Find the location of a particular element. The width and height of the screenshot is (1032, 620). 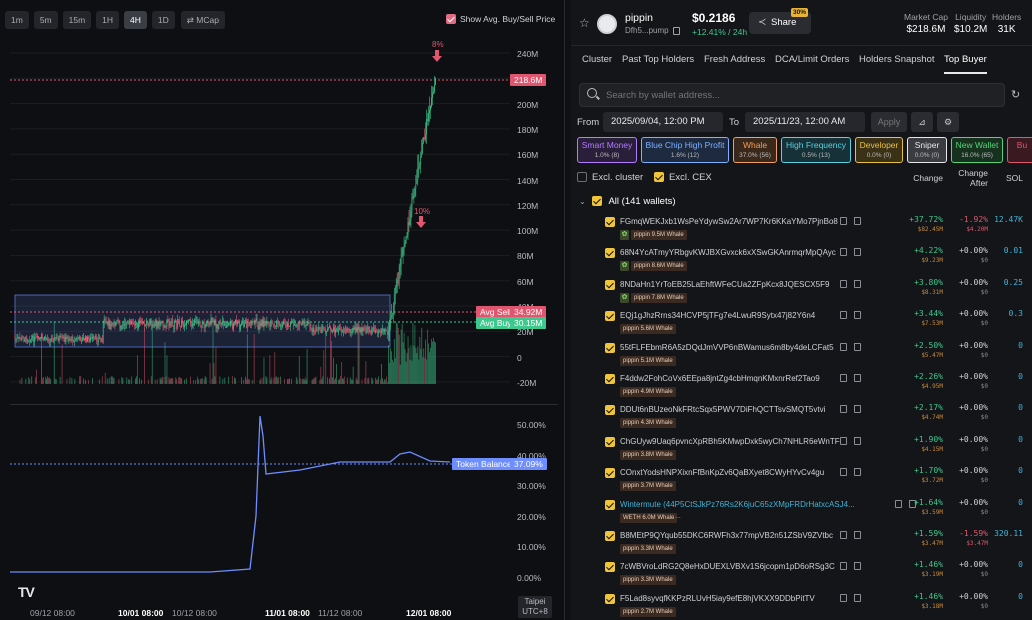

filter-chip: Developer 0.0% (0) is located at coordinates (879, 150).